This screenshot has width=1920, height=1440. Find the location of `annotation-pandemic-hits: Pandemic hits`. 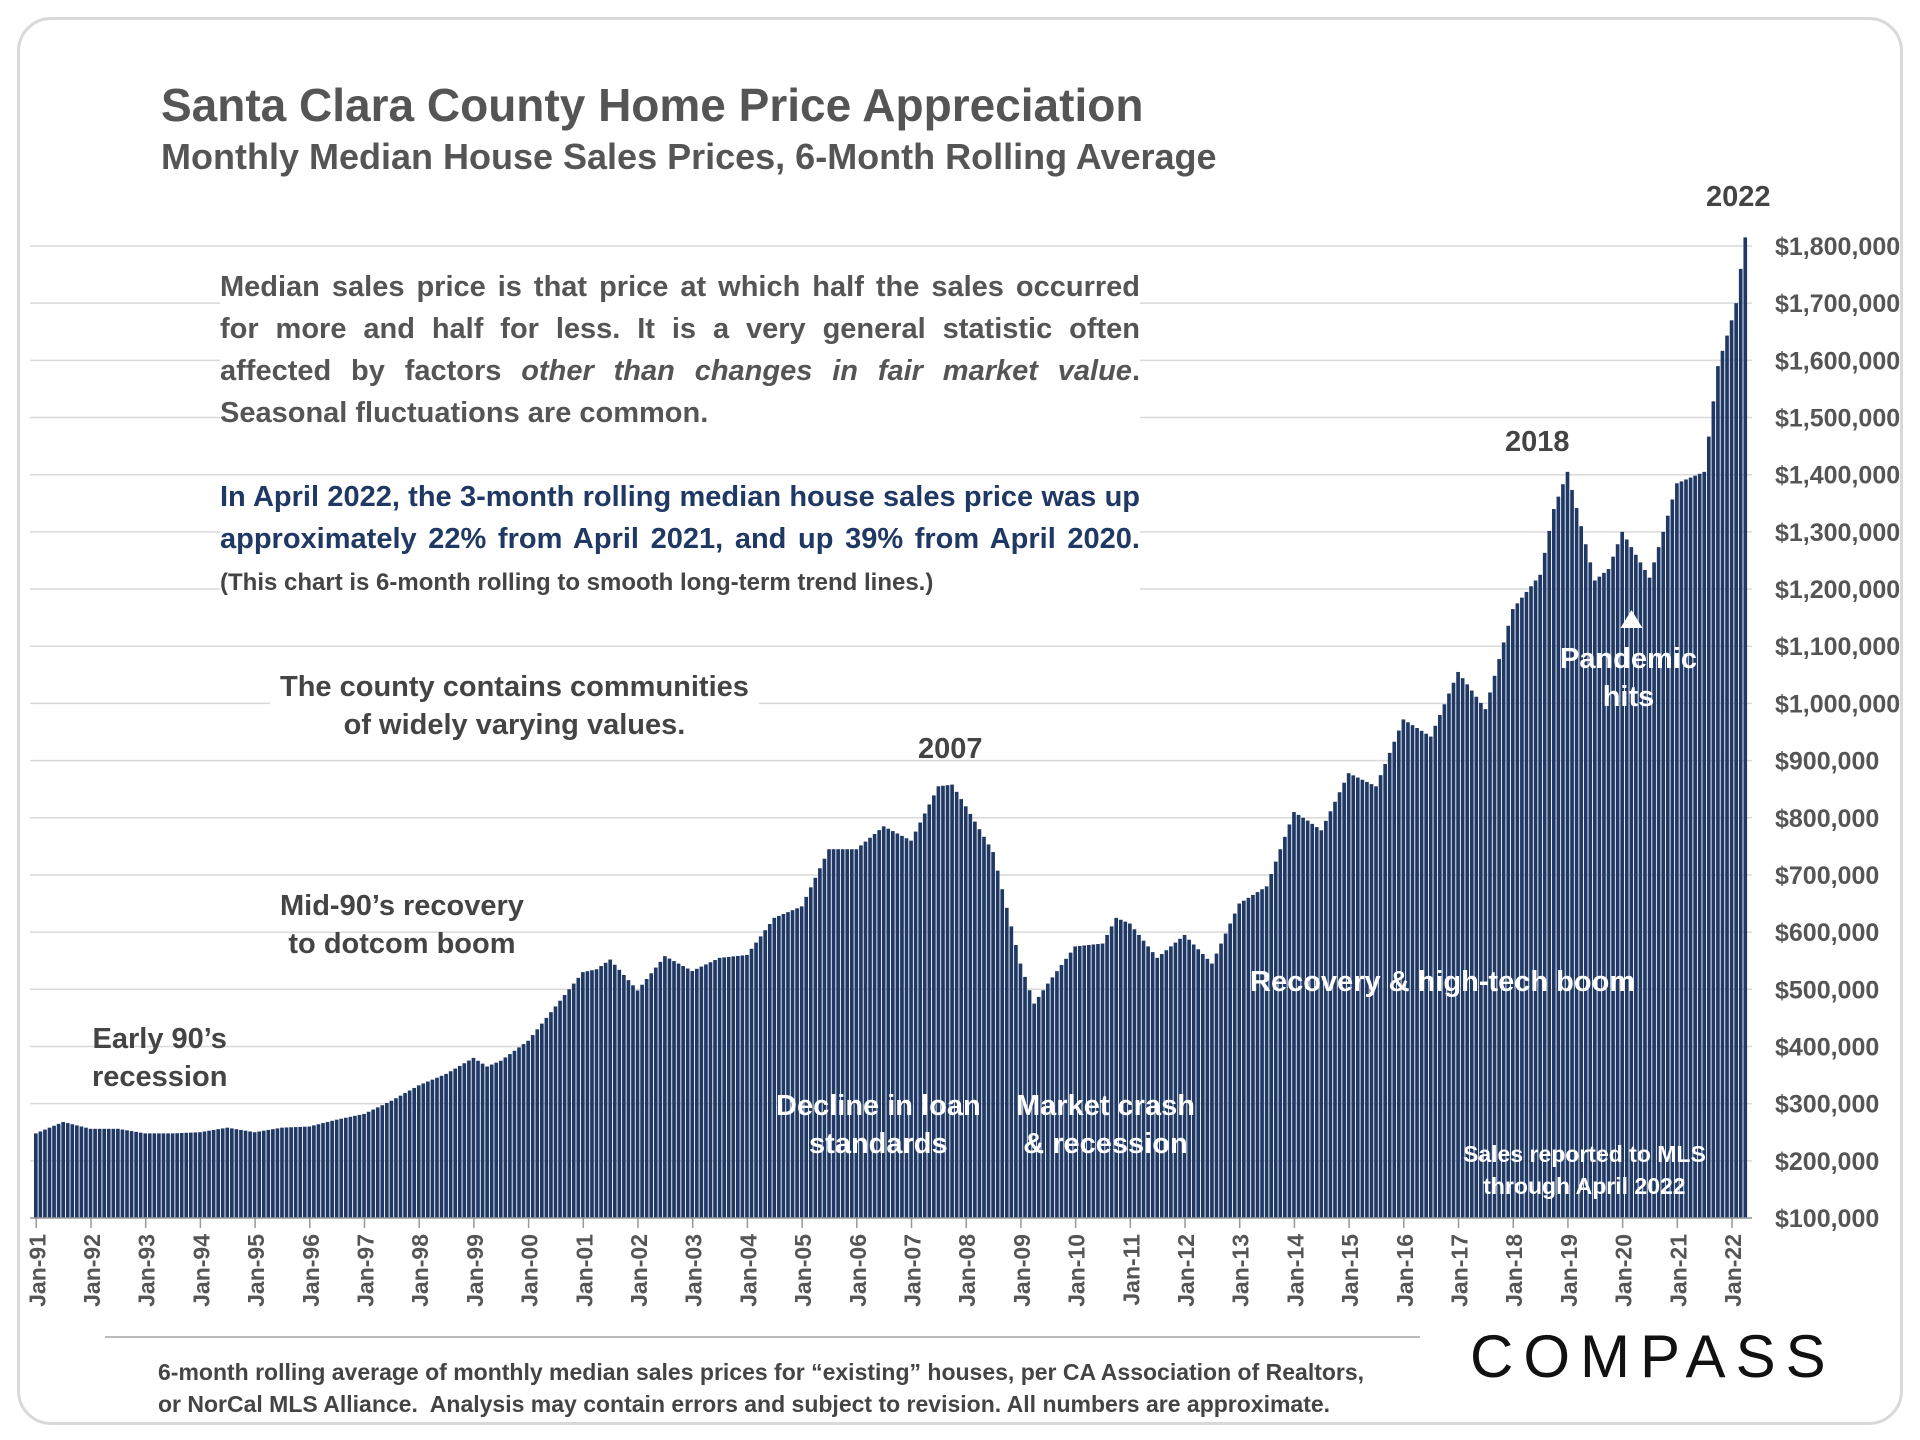

annotation-pandemic-hits: Pandemic hits is located at coordinates (1628, 678).